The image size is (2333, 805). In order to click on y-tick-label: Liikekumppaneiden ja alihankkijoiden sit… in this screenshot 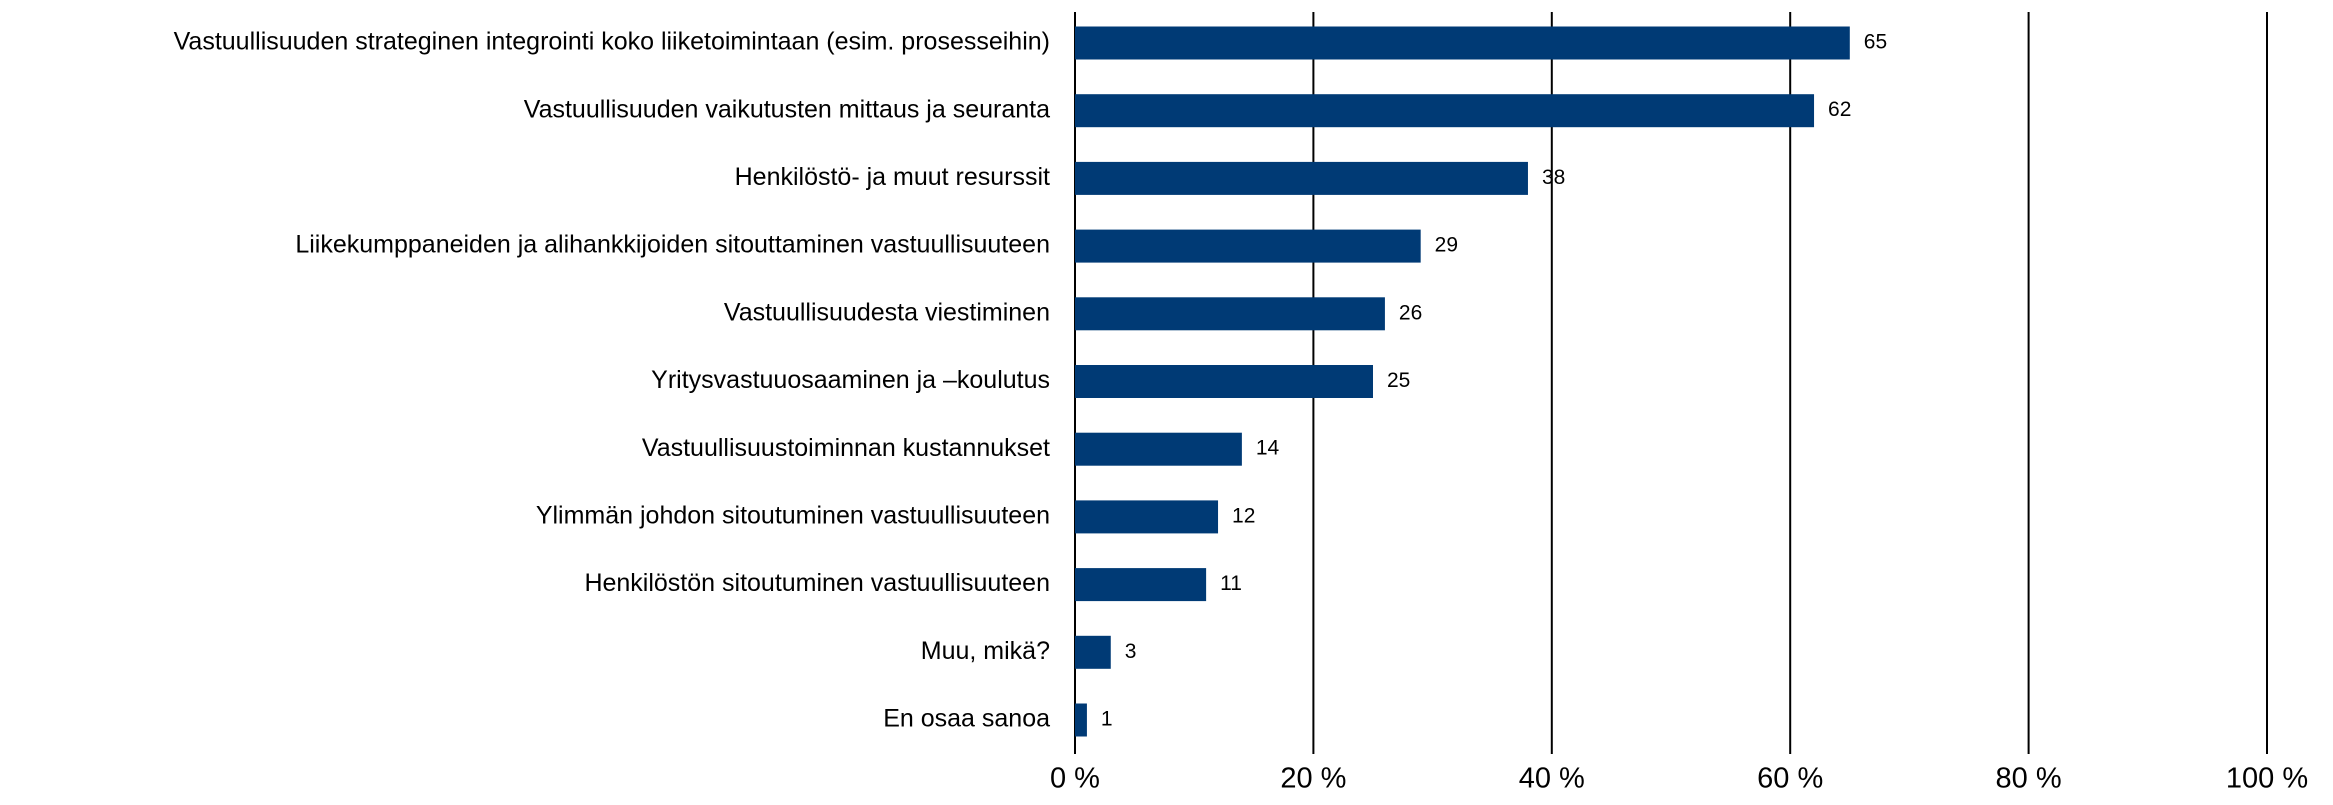, I will do `click(672, 245)`.